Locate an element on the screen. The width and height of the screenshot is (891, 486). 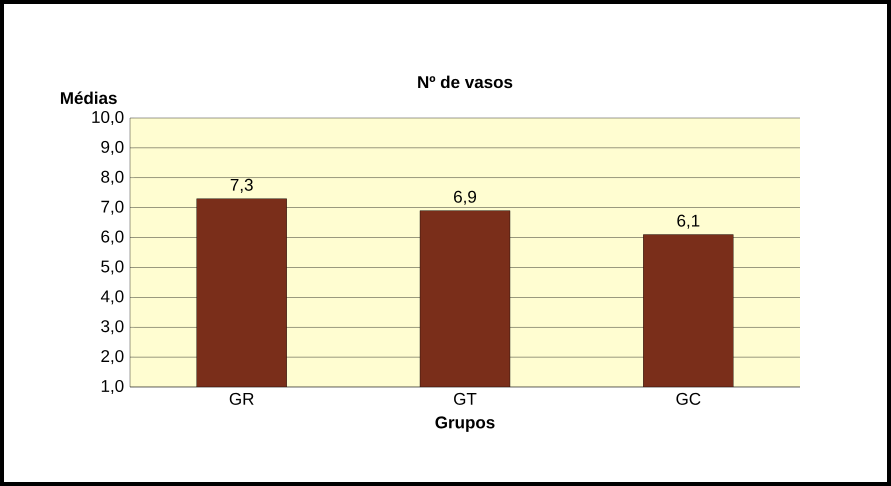
y-tick-label: 9,0 is located at coordinates (112, 147).